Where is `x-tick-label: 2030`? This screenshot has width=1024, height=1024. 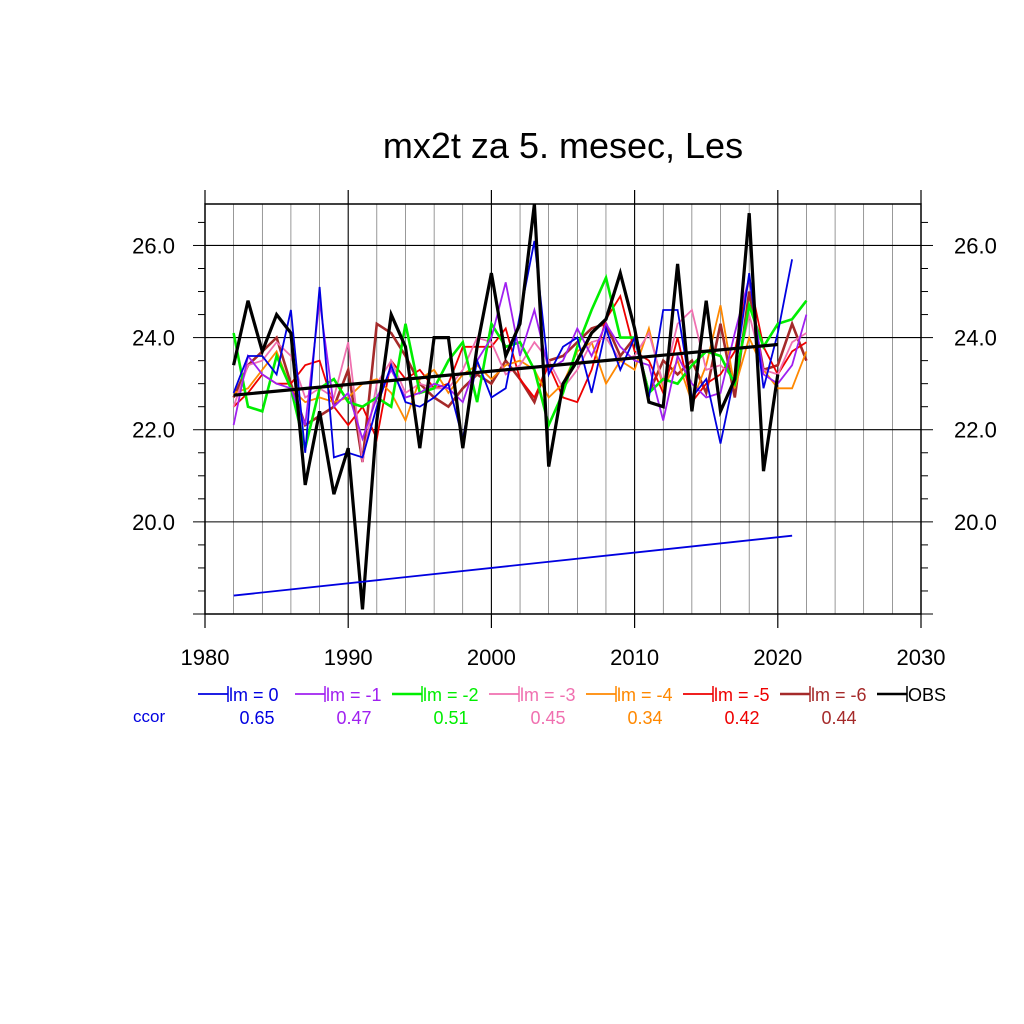 x-tick-label: 2030 is located at coordinates (921, 657).